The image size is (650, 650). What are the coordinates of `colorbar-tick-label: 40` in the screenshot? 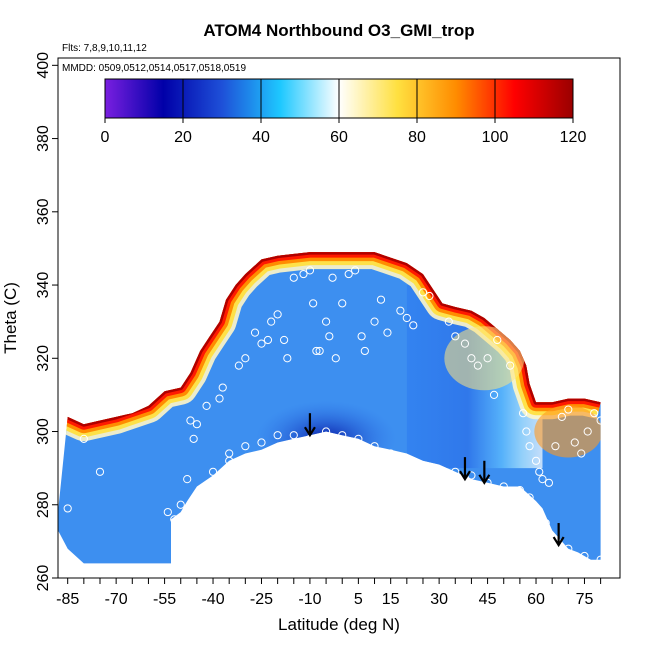 It's located at (261, 137).